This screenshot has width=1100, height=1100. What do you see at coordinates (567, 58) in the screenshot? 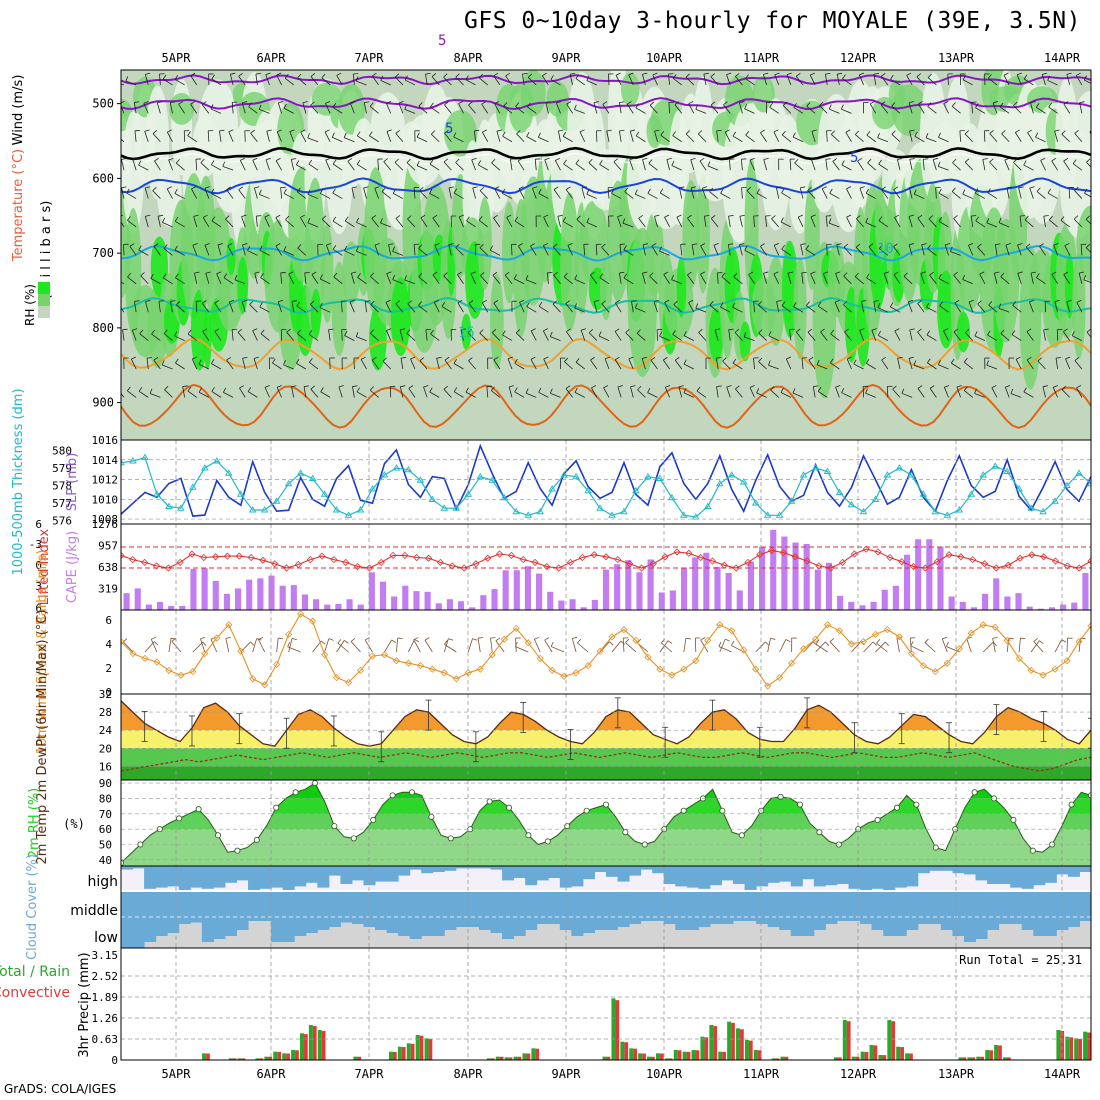
I see `top-day-label: 9APR` at bounding box center [567, 58].